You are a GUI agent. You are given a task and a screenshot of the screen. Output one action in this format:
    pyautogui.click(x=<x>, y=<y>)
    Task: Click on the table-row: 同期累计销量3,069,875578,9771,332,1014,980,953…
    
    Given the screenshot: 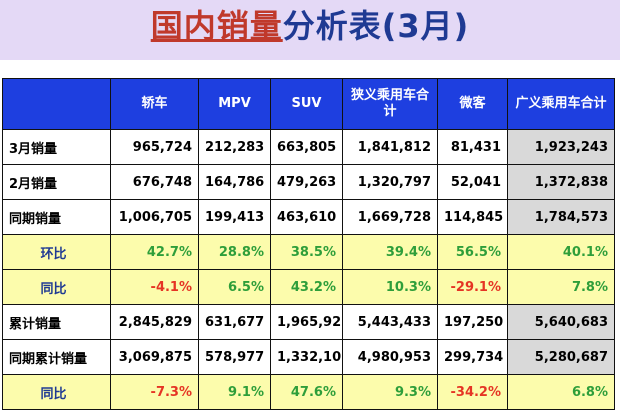 What is the action you would take?
    pyautogui.click(x=308, y=357)
    